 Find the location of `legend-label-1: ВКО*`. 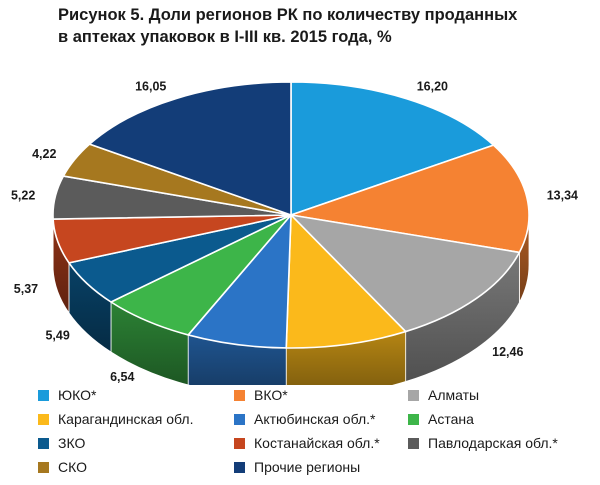

legend-label-1: ВКО* is located at coordinates (271, 395).